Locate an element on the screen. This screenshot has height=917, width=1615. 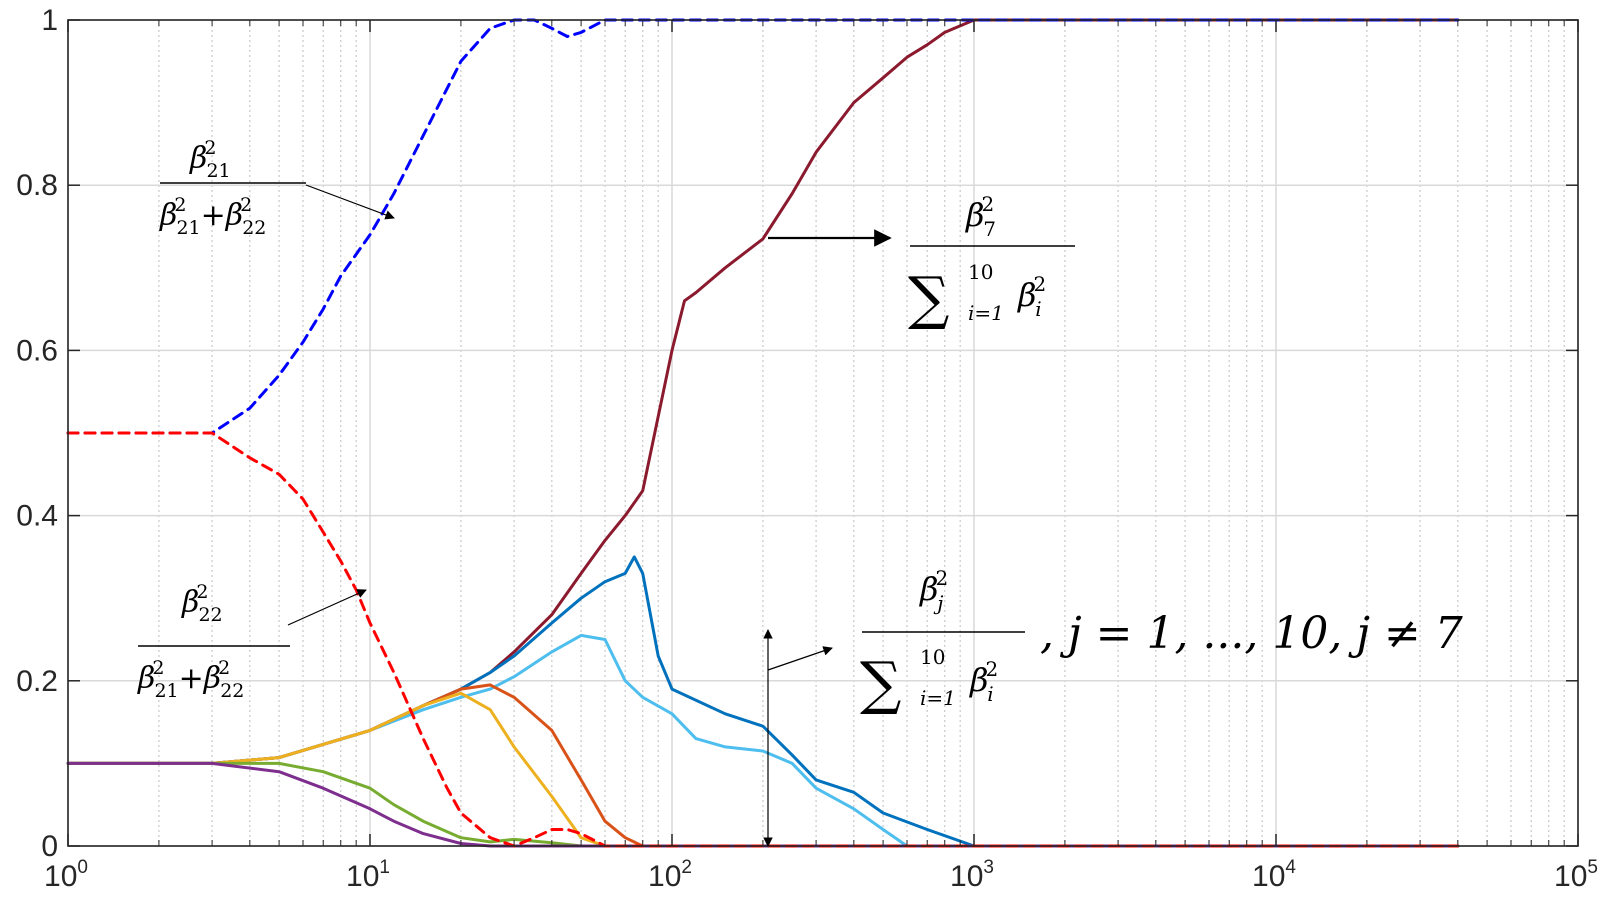
x-tick-labels: 10⁰ 10¹ 10² 10³ 10⁴ 10⁵ is located at coordinates (821, 875).